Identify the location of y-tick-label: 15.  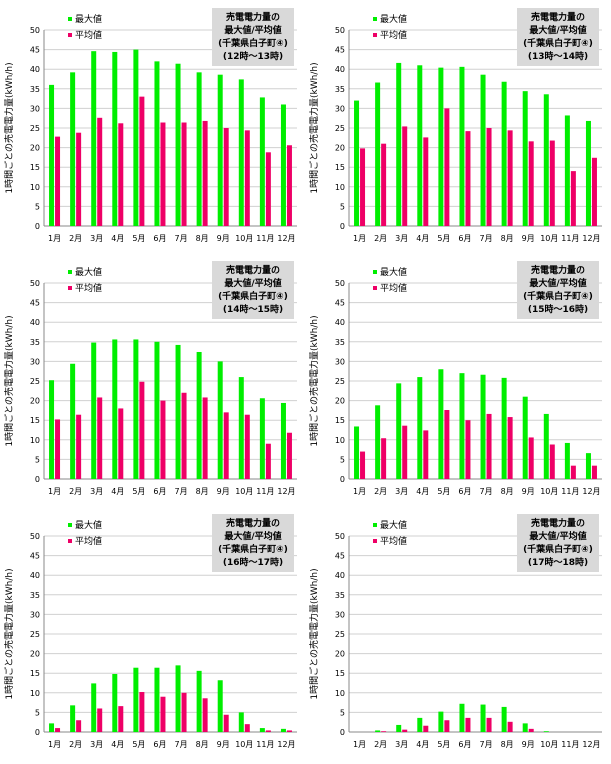
(35, 673).